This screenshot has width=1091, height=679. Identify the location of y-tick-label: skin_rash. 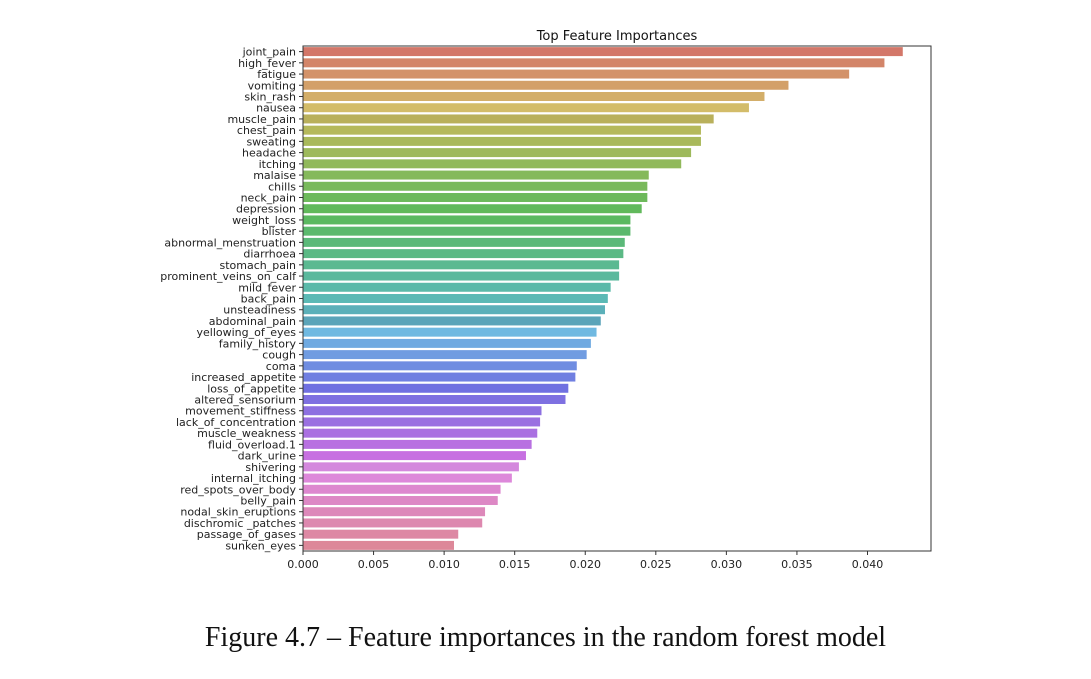
(270, 97).